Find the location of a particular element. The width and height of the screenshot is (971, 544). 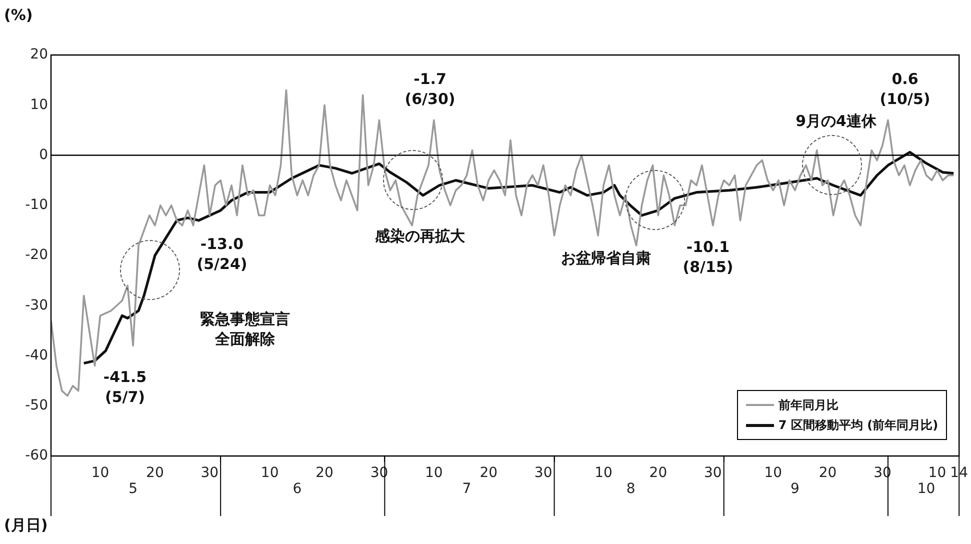

y-tick-label: -20 is located at coordinates (36, 255).